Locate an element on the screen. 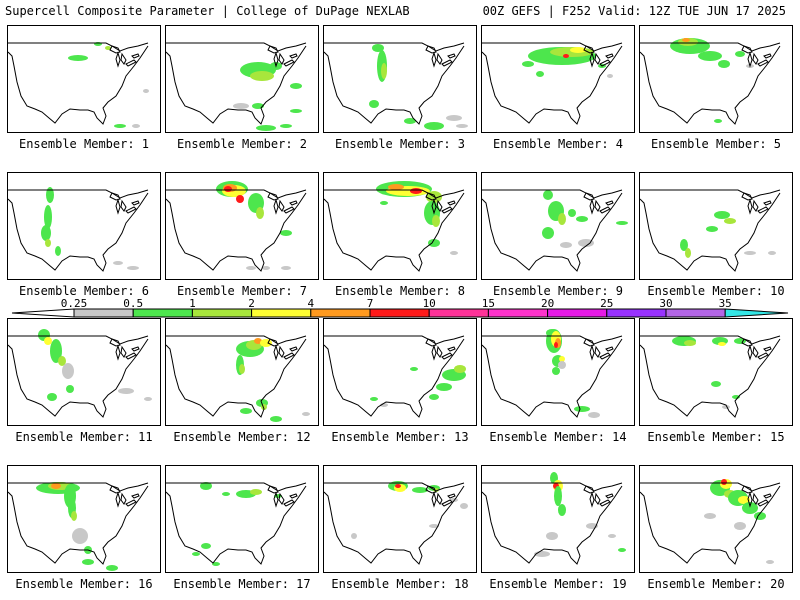  legend-tick-label: 0.5 is located at coordinates (133, 303).